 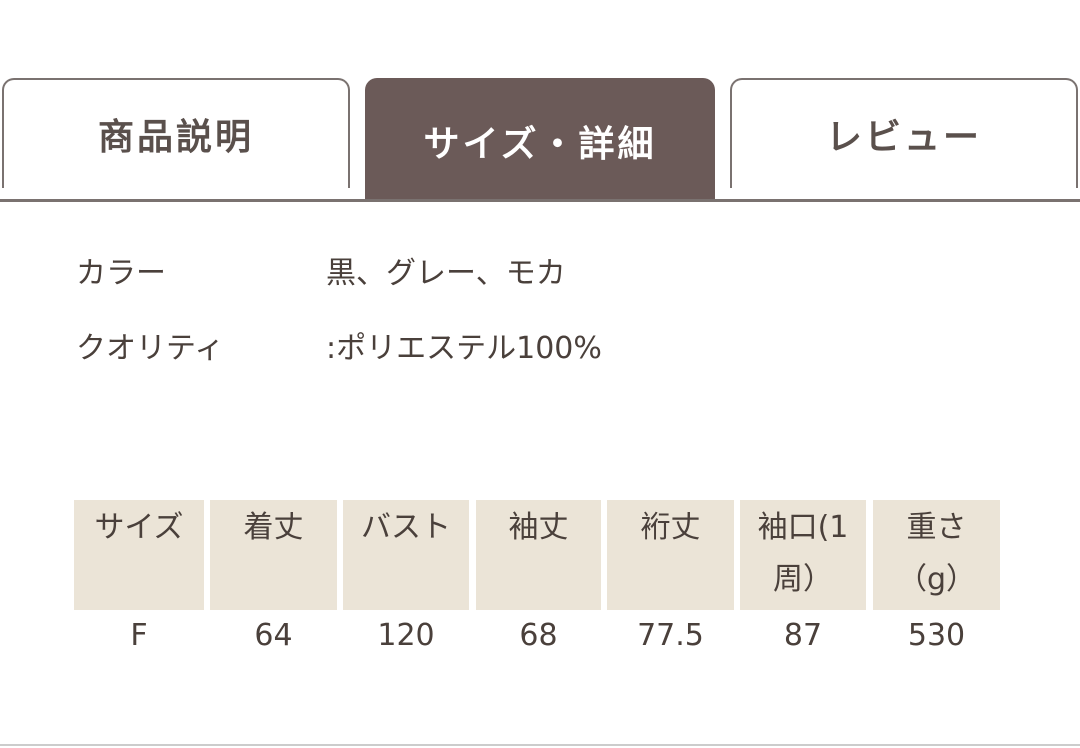 I want to click on tab-product-description: 商品説明, so click(x=176, y=133).